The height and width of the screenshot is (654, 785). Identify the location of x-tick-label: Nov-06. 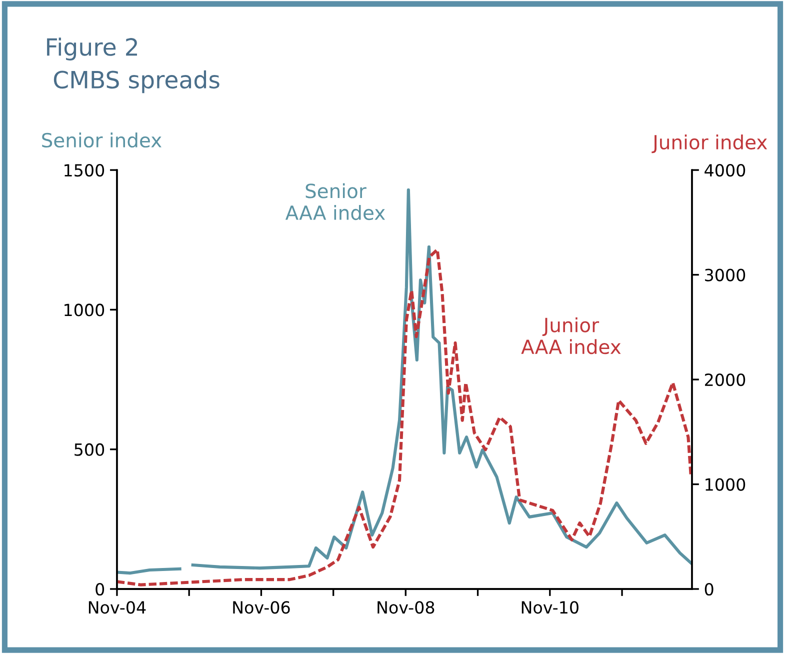
(261, 607).